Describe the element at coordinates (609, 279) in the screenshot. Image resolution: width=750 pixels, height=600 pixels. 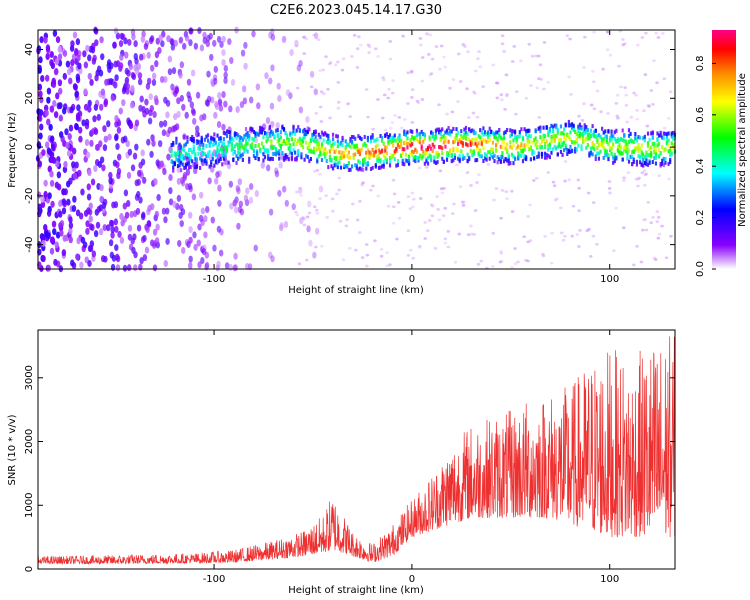
I see `x-tick-label: 100` at that location.